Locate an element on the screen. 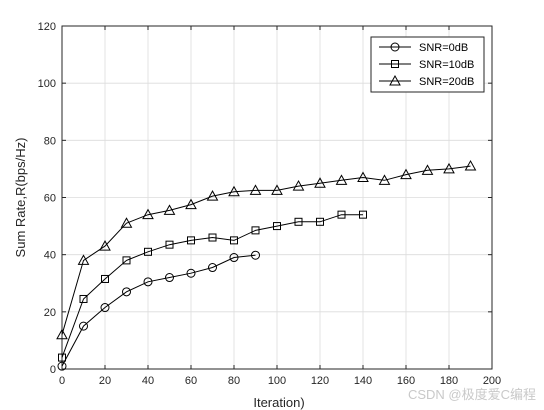  legend: SNR=0dB SNR=10dB SNR=20dB is located at coordinates (427, 64).